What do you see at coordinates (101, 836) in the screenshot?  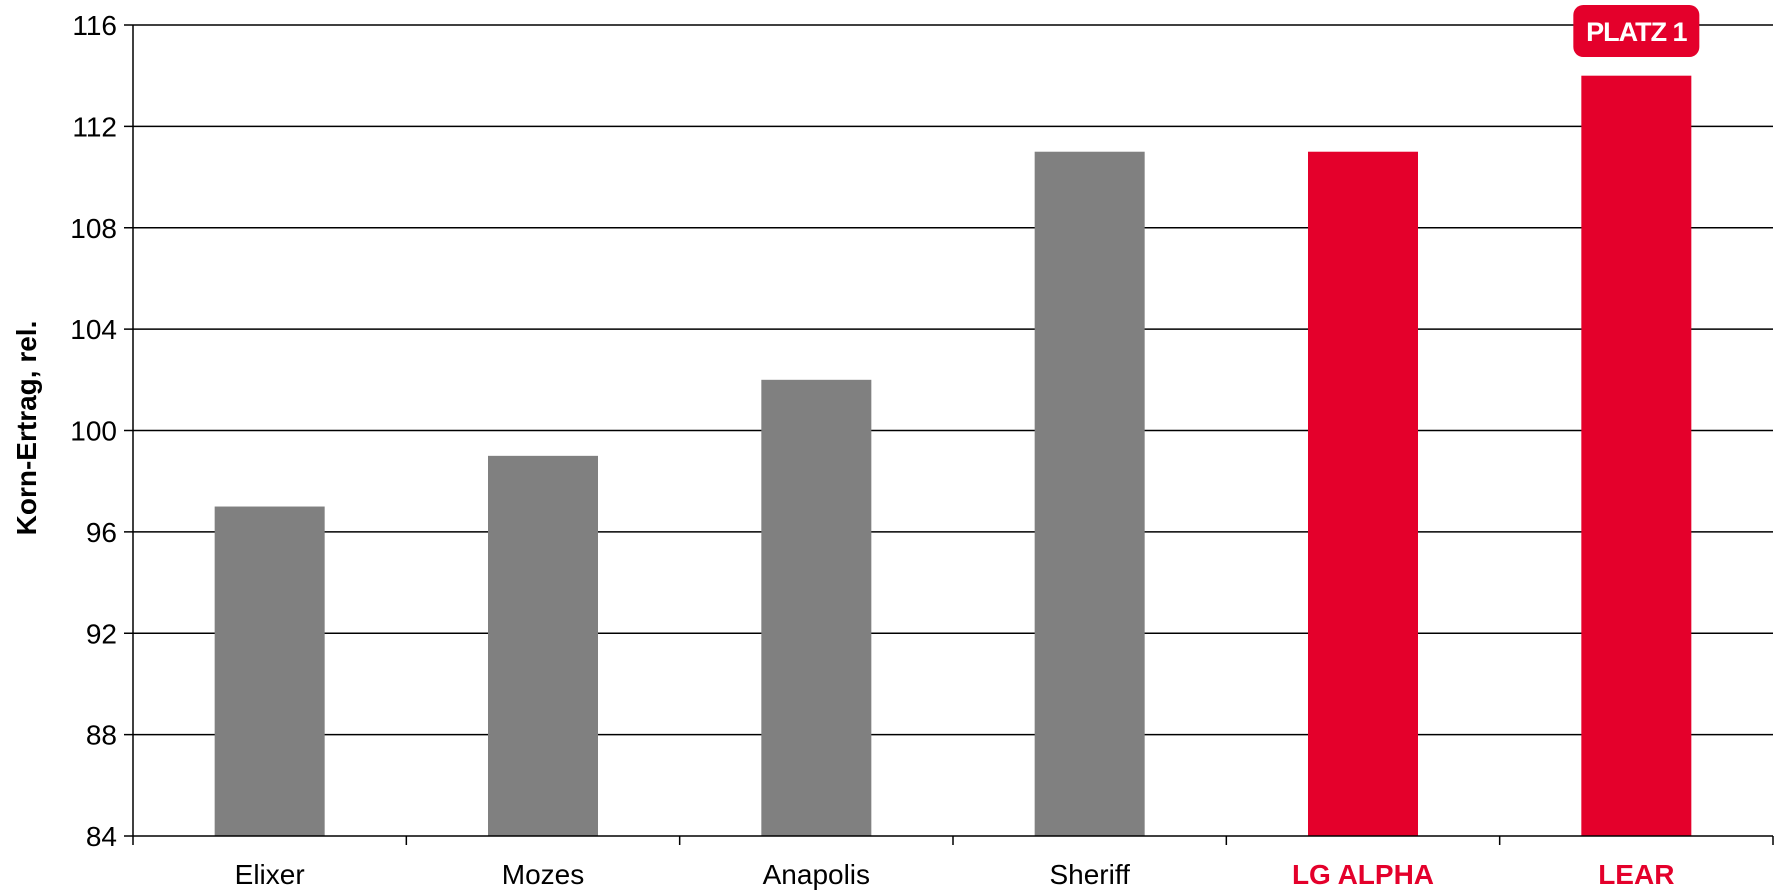 I see `y-tick-label: 84` at bounding box center [101, 836].